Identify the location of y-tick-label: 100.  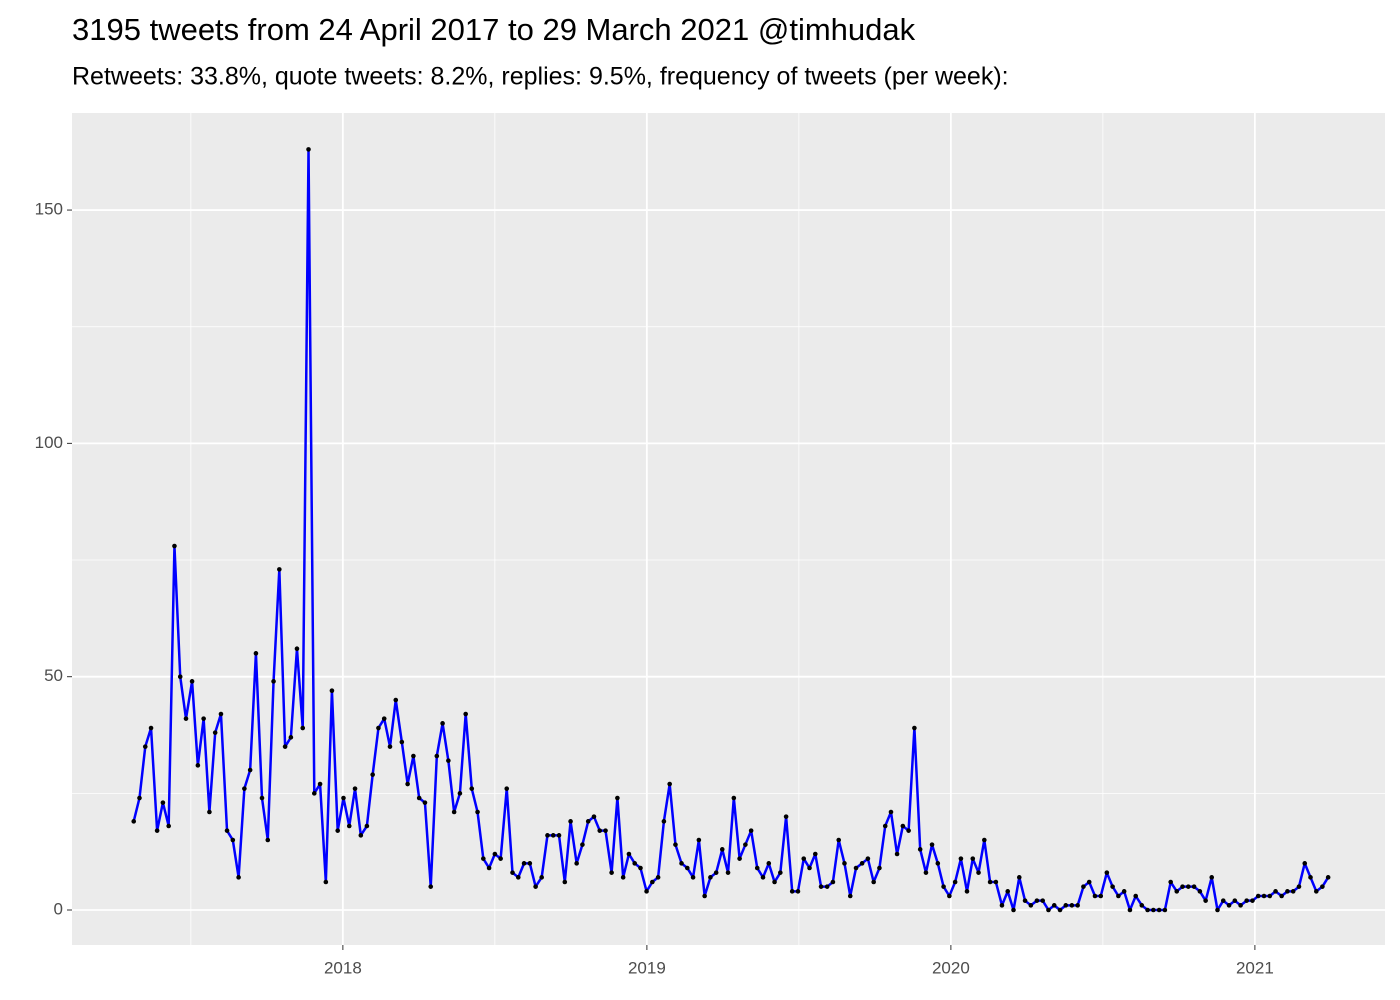
(49, 442).